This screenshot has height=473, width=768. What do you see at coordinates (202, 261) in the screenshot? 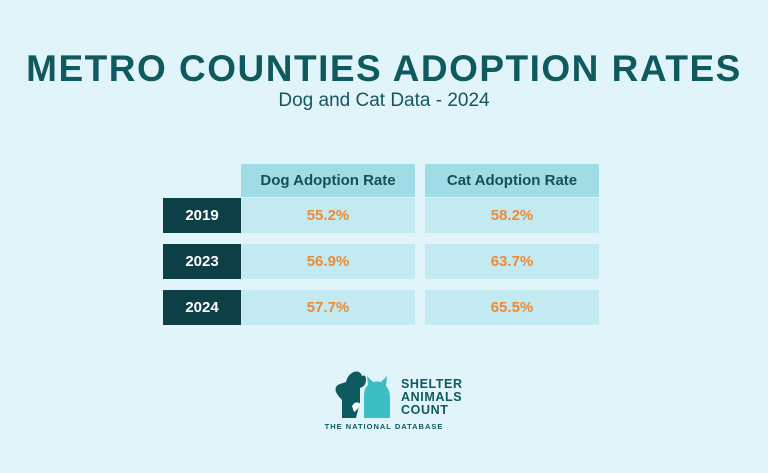
I see `row-year-label: 2023` at bounding box center [202, 261].